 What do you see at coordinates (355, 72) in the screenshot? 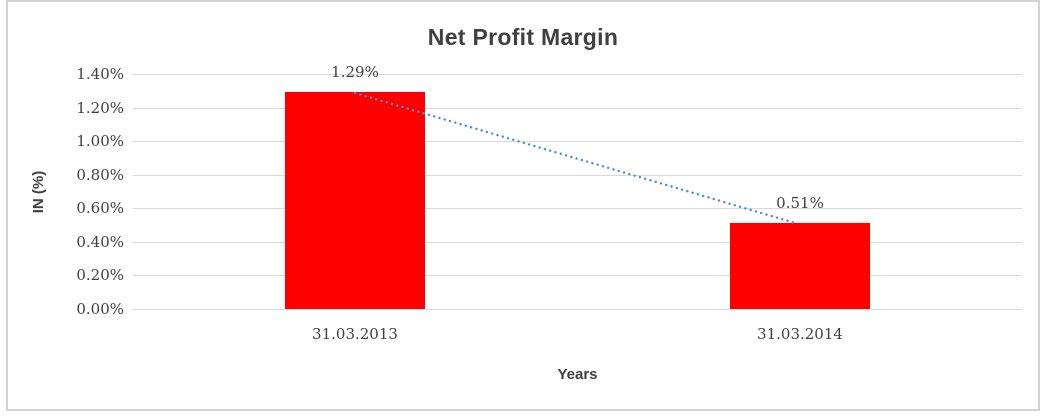
I see `bar-data-label: 1.29%` at bounding box center [355, 72].